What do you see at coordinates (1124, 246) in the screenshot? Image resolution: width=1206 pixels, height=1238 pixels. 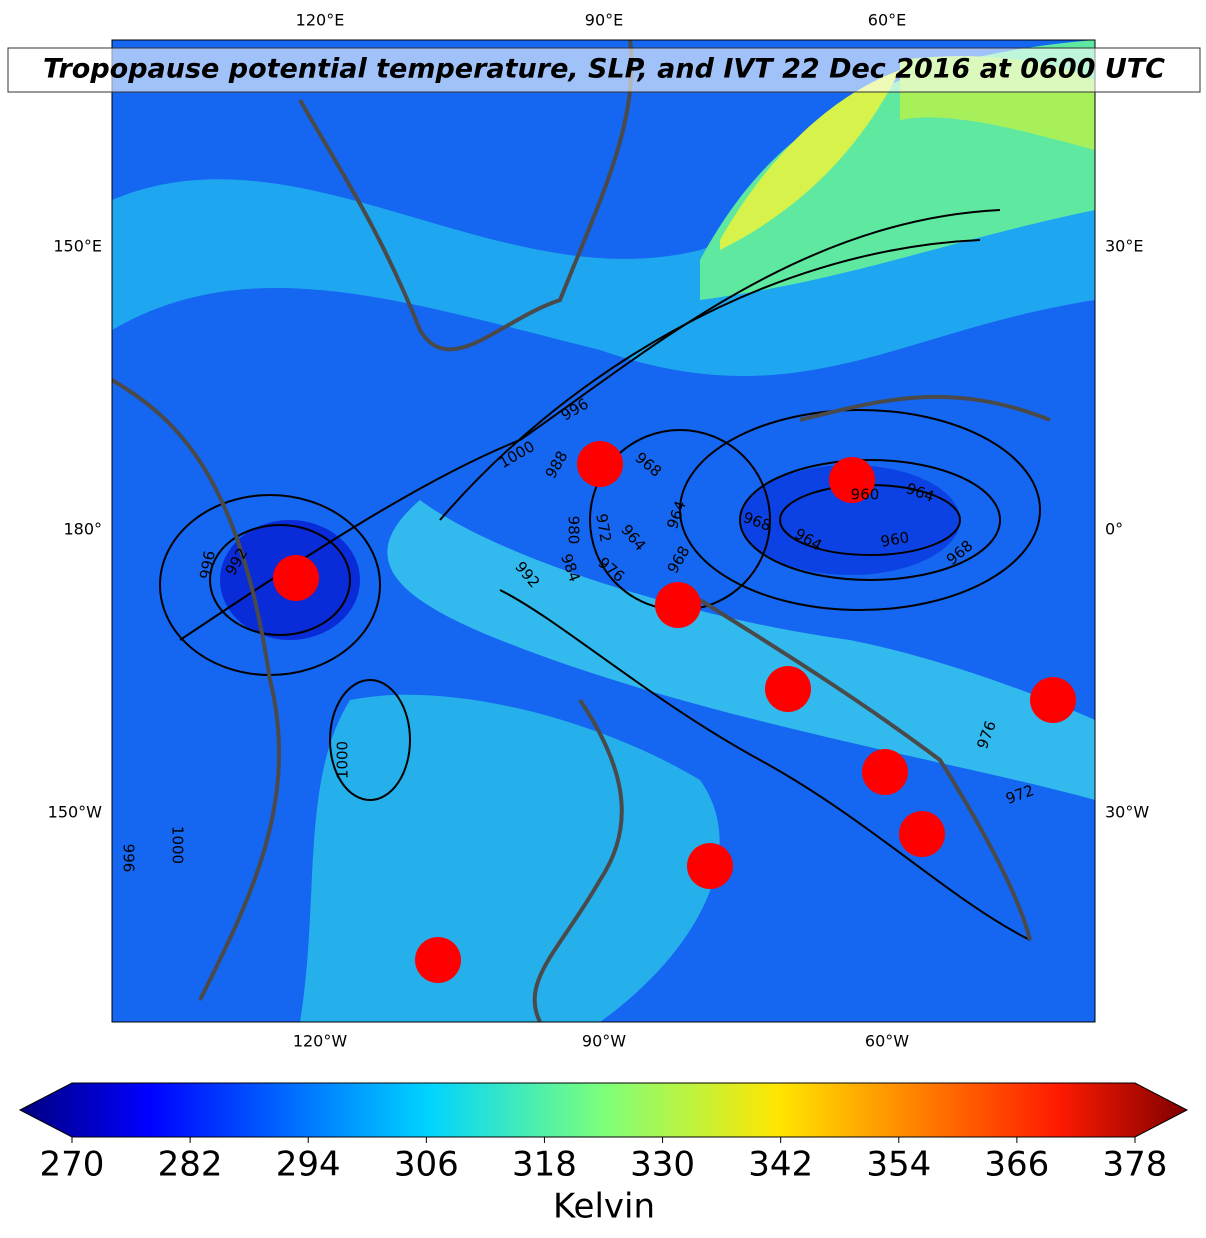 I see `lat-label: 30°E` at bounding box center [1124, 246].